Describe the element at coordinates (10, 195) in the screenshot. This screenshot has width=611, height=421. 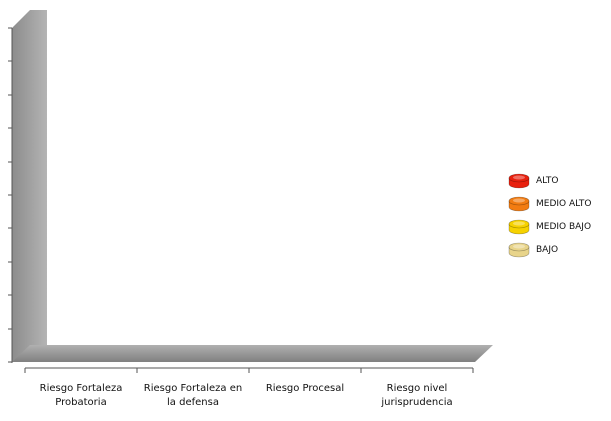
I see `y-axis-ticks` at that location.